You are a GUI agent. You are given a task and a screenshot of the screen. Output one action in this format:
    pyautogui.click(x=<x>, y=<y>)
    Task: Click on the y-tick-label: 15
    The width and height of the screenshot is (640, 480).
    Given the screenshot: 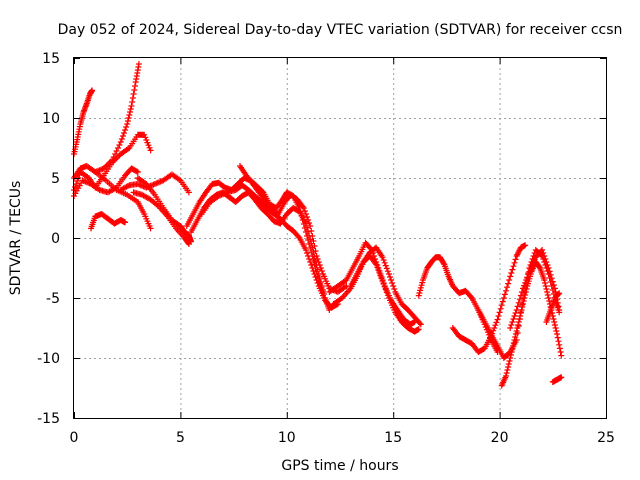 What is the action you would take?
    pyautogui.click(x=51, y=59)
    